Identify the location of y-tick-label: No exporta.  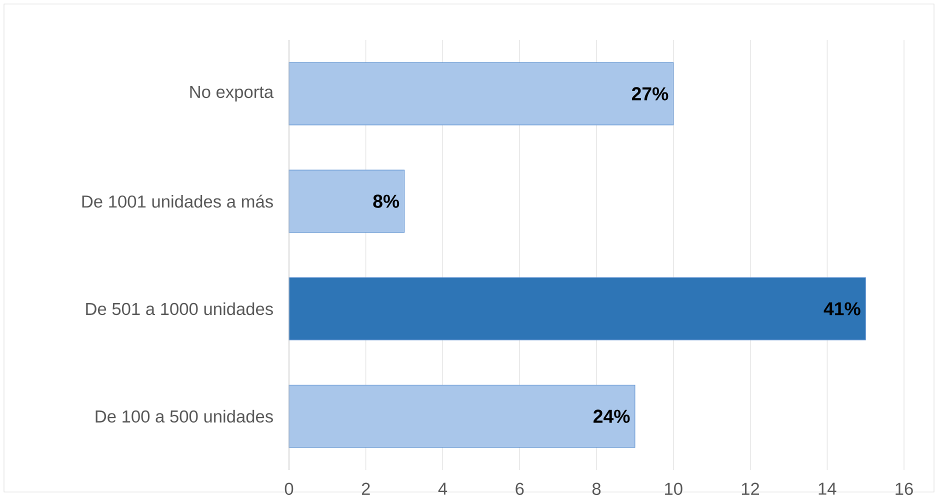
(232, 94).